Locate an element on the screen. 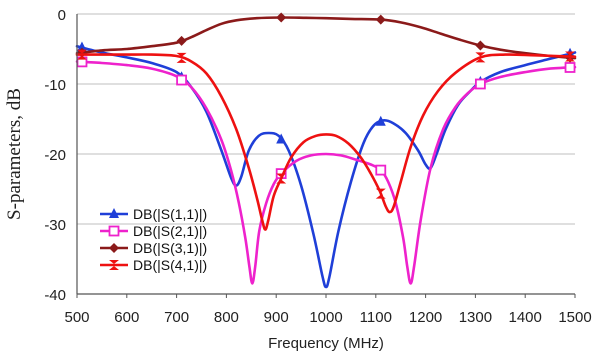 The width and height of the screenshot is (600, 358). x-tick-labels: 500 600 700 800 900 1000 1100 1200 1300 1400 1500 is located at coordinates (327, 317).